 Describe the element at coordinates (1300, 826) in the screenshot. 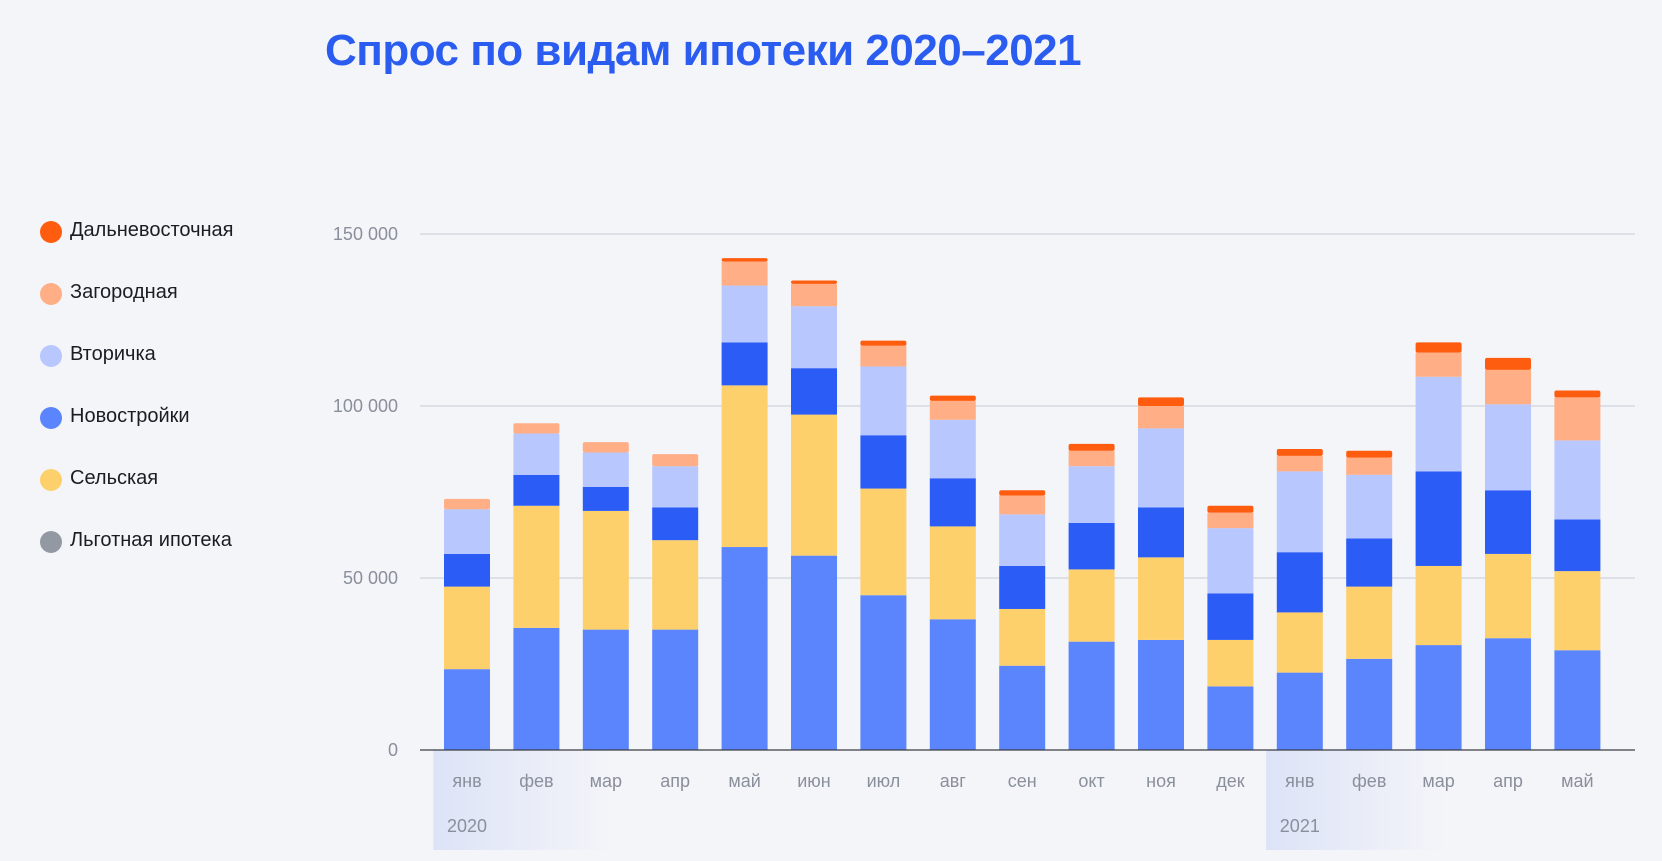

I see `year-label: 2021` at that location.